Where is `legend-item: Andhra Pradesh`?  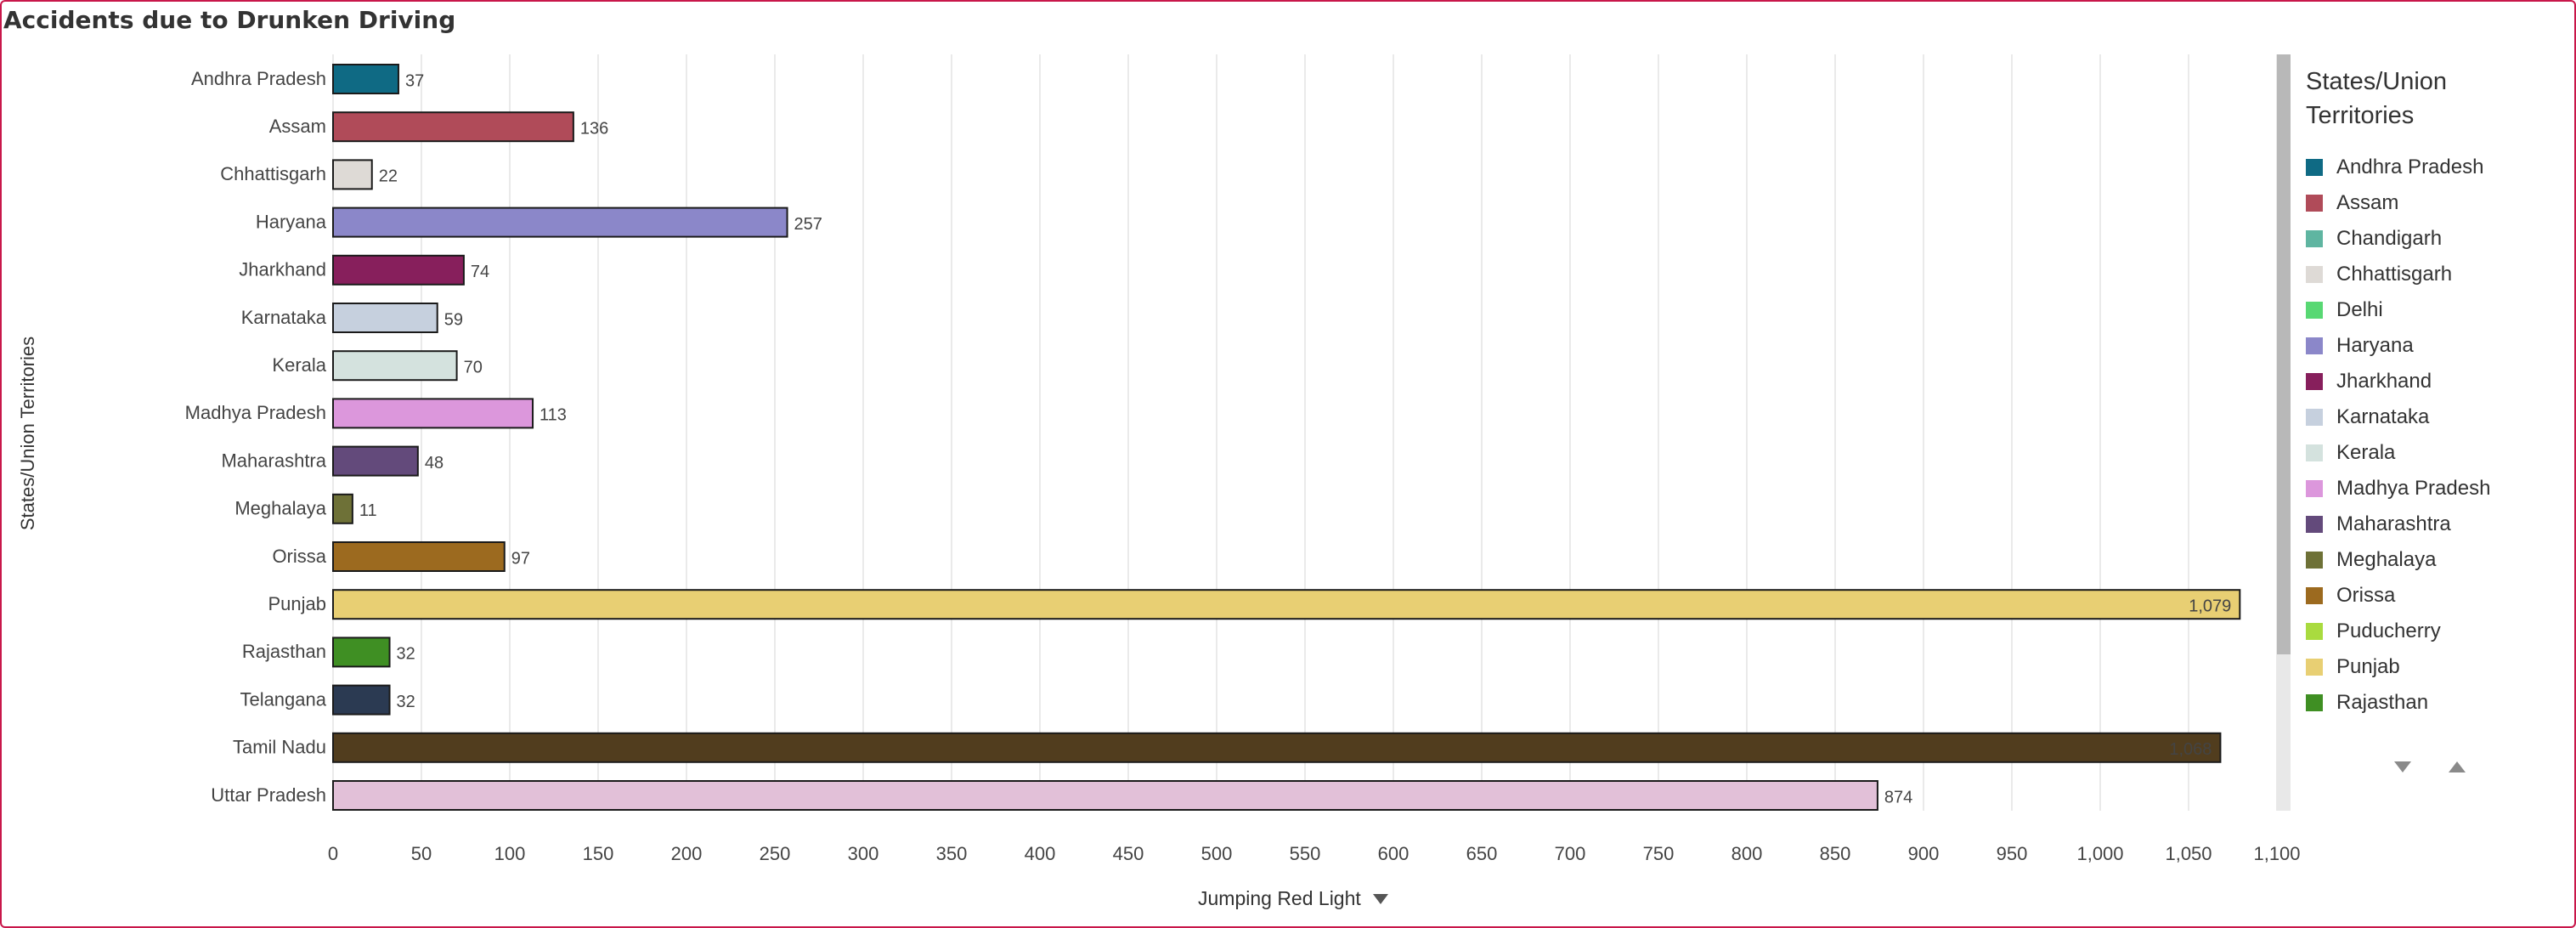 legend-item: Andhra Pradesh is located at coordinates (2431, 167).